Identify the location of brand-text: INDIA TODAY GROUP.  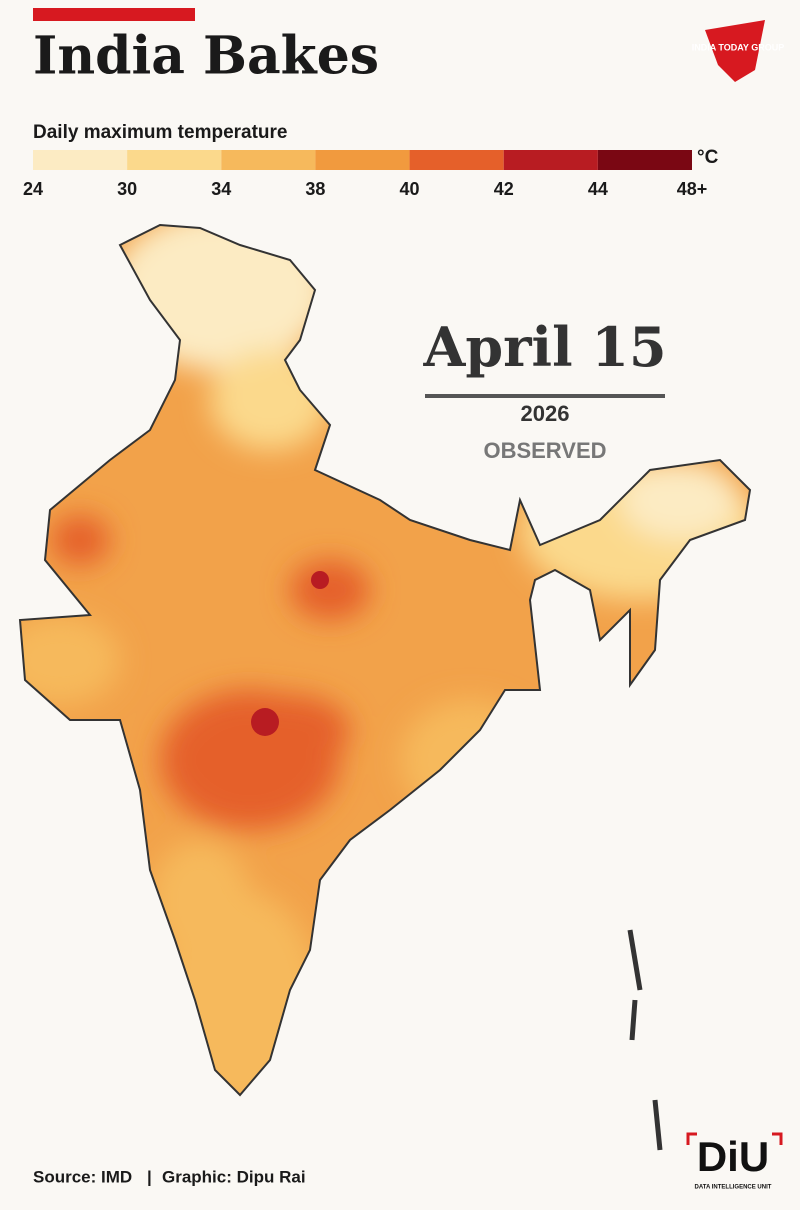
(738, 47).